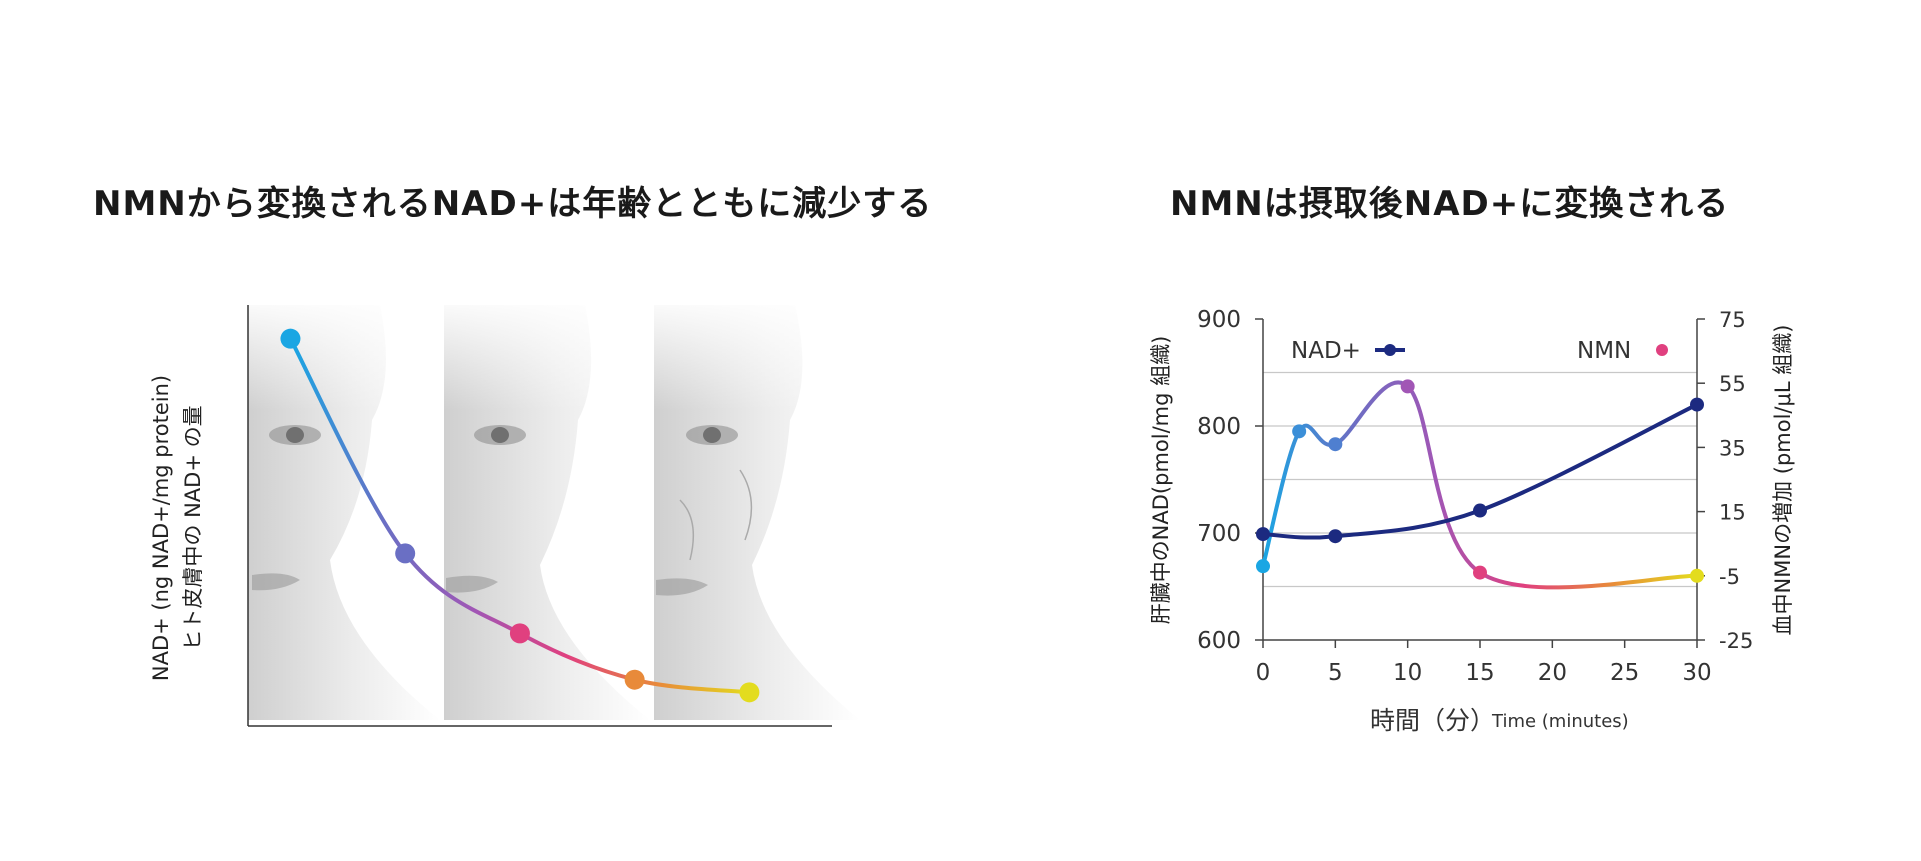 The image size is (1921, 861). What do you see at coordinates (1696, 673) in the screenshot?
I see `x-tick-label: 30` at bounding box center [1696, 673].